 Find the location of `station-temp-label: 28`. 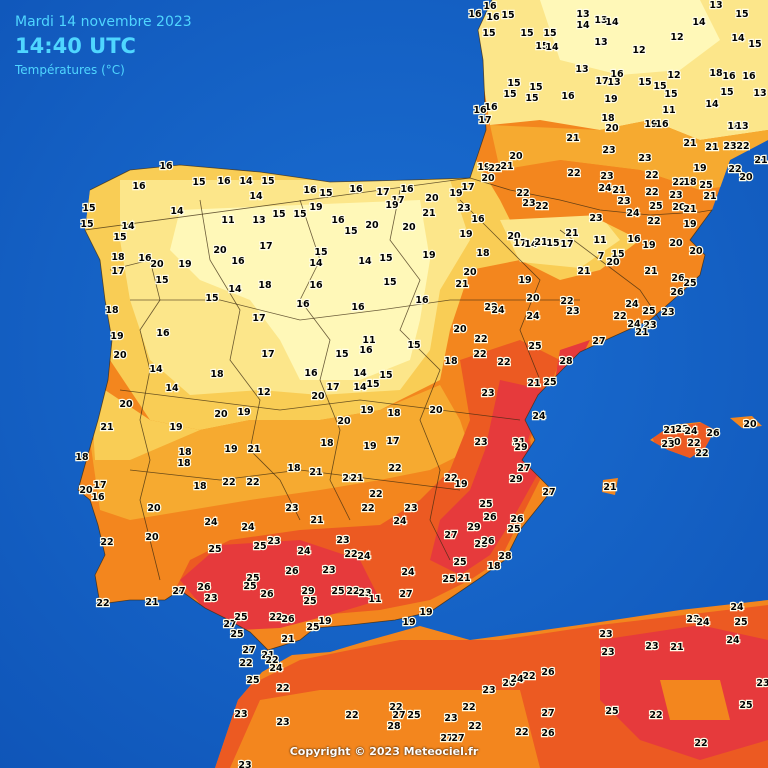

station-temp-label: 28 is located at coordinates (394, 726).